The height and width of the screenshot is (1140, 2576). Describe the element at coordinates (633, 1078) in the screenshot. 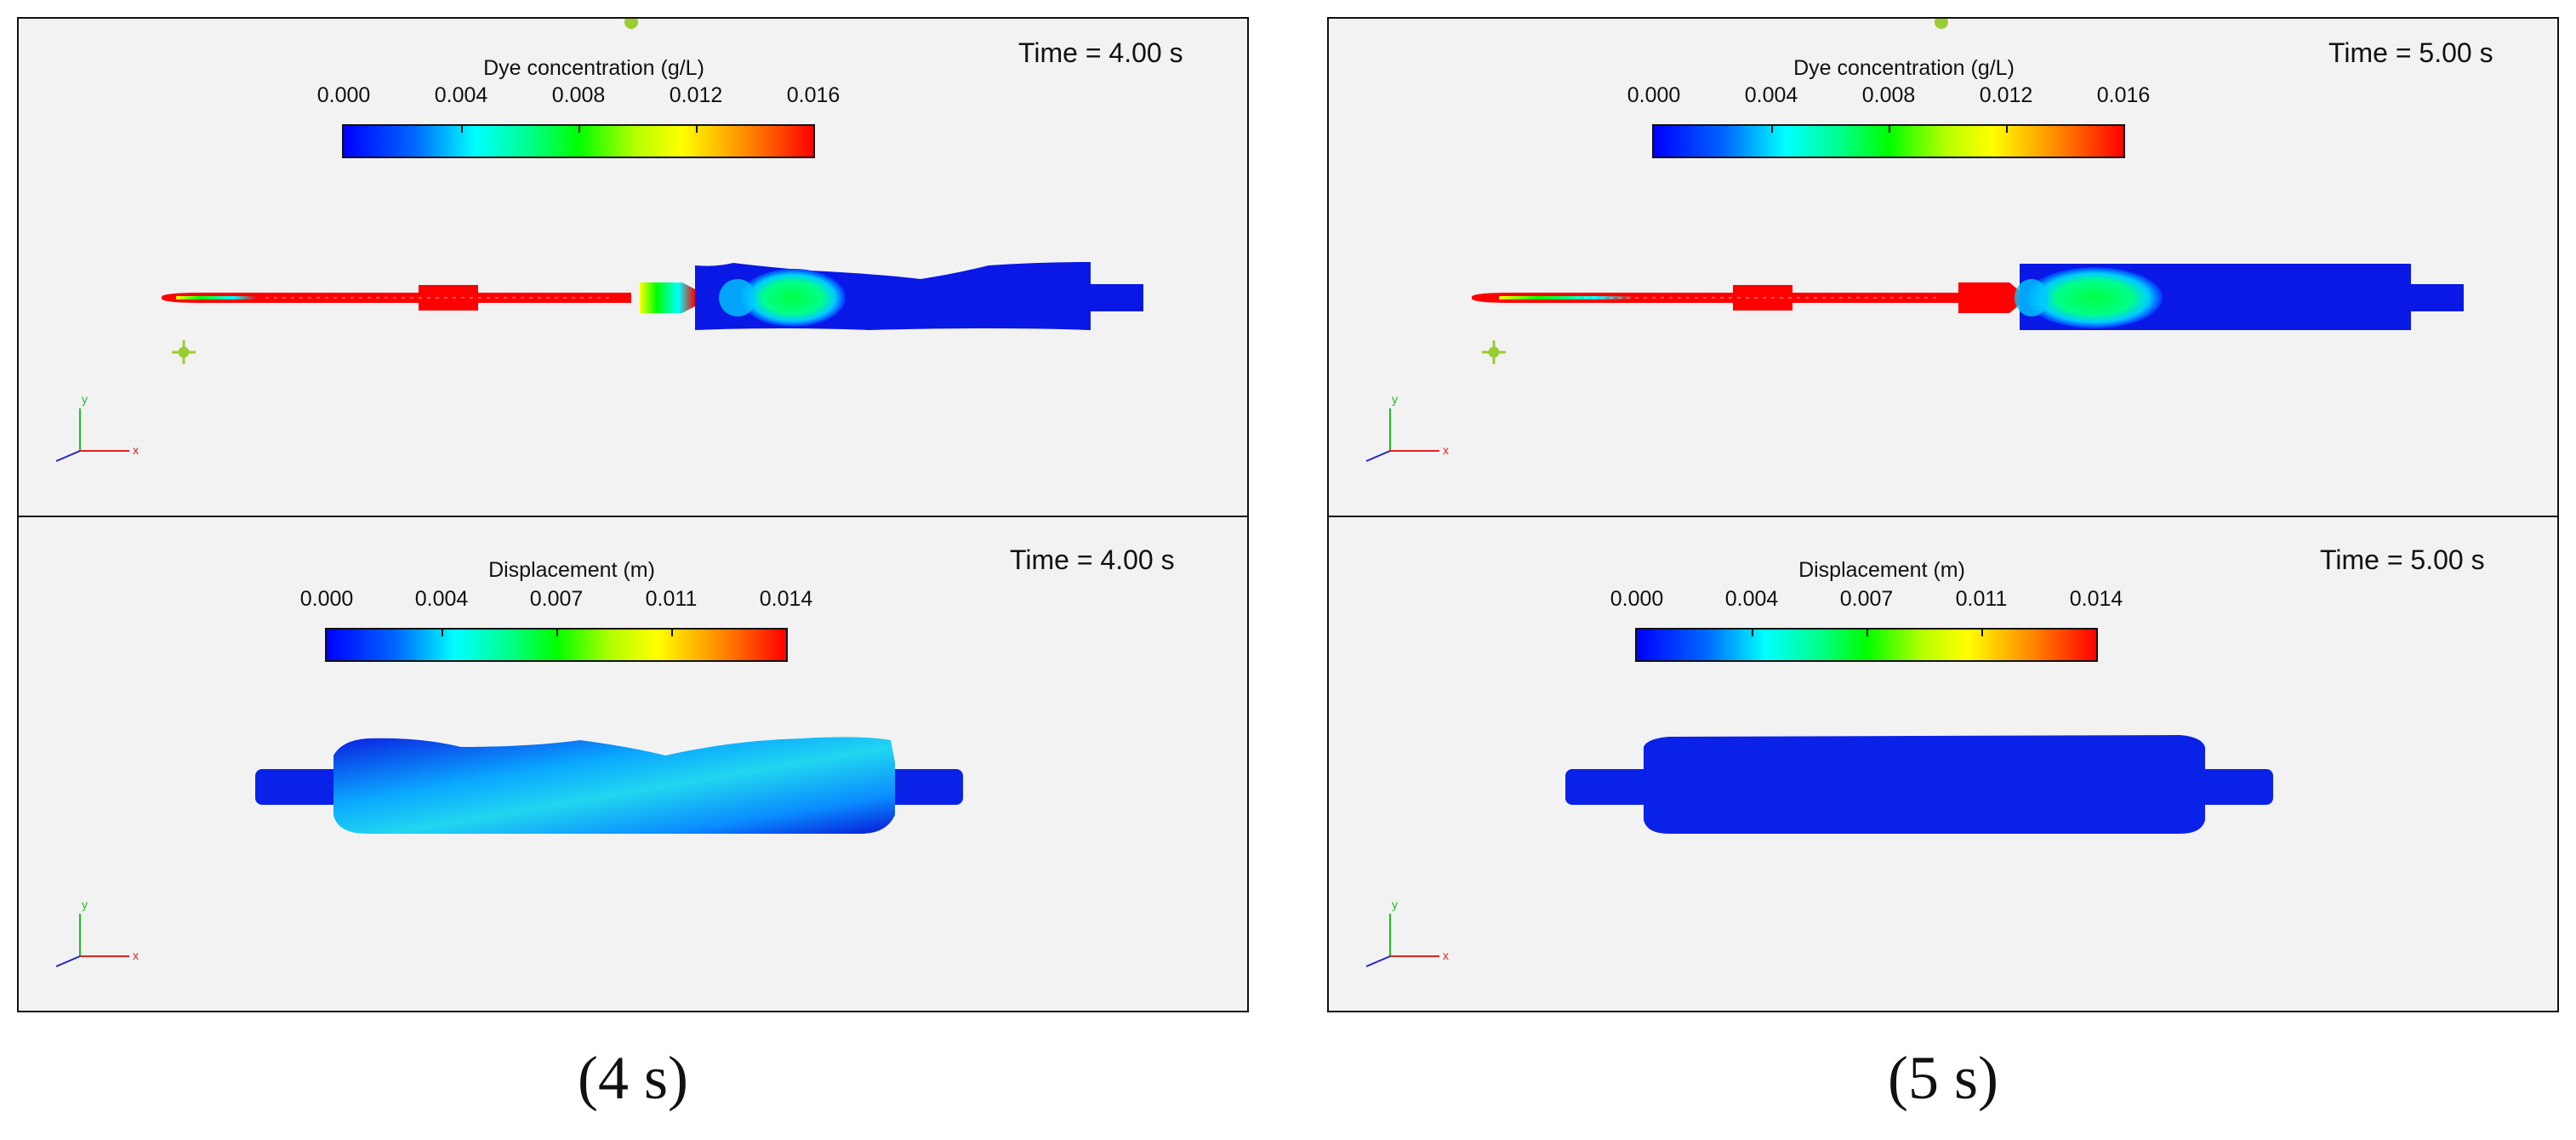

I see `caption-4s: (4 s)` at that location.